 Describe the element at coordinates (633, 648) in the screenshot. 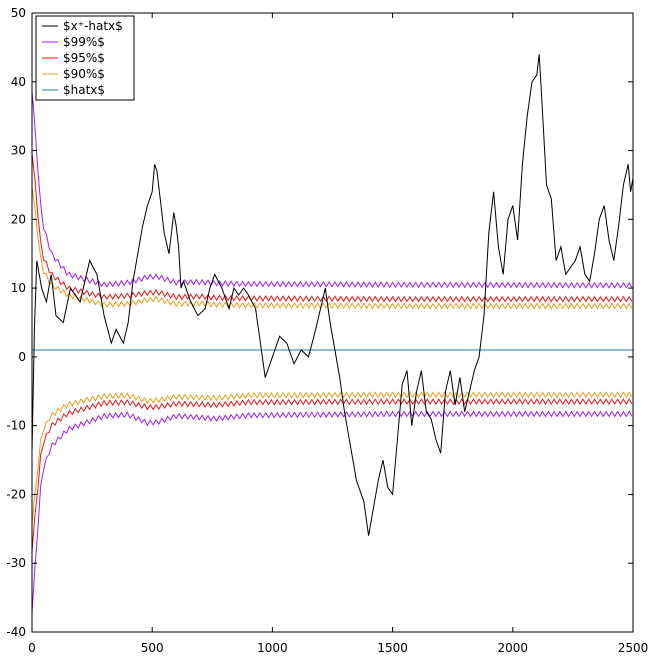

I see `x-tick-label-5: 2500` at that location.